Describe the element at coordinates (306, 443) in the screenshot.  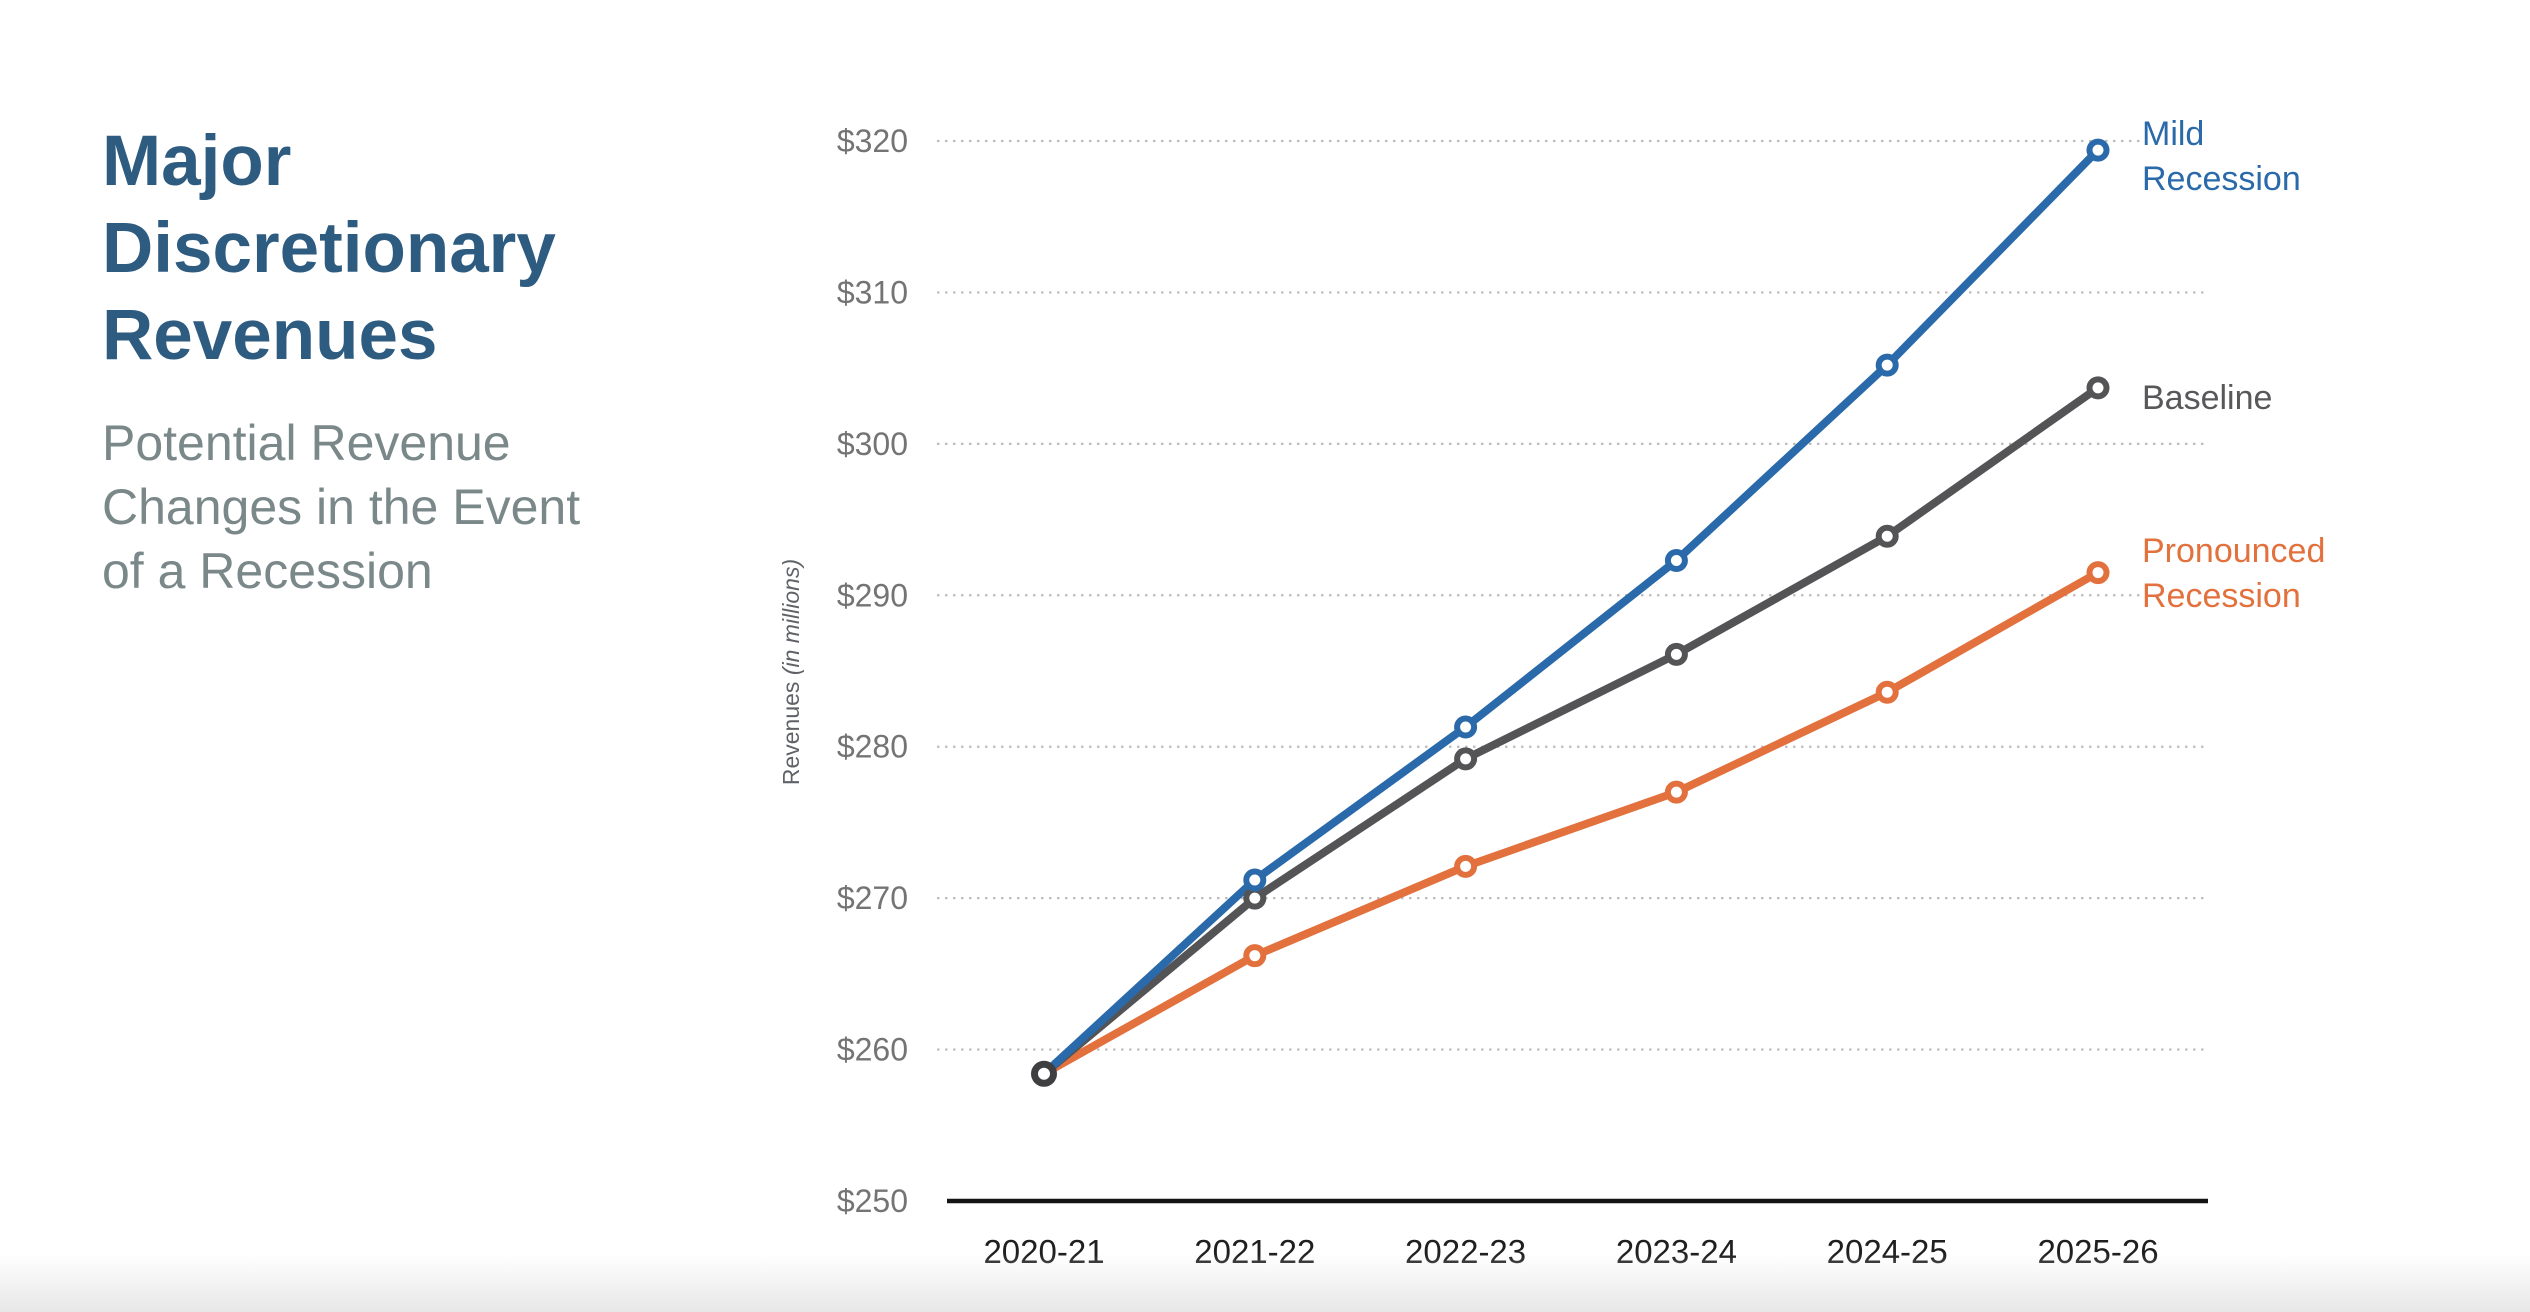
I see `page-subtitle-line: Potential Revenue` at that location.